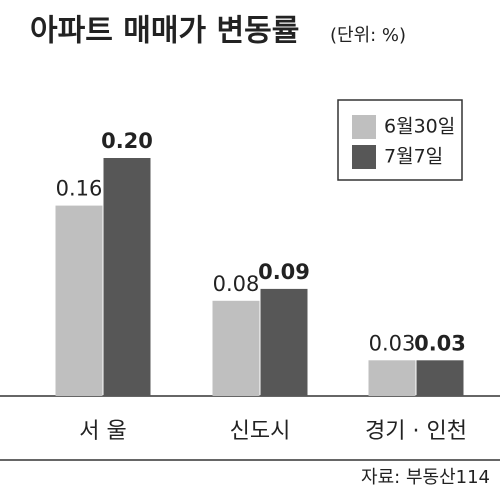 The image size is (500, 500). What do you see at coordinates (419, 127) in the screenshot?
I see `legend-label: 6월30일` at bounding box center [419, 127].